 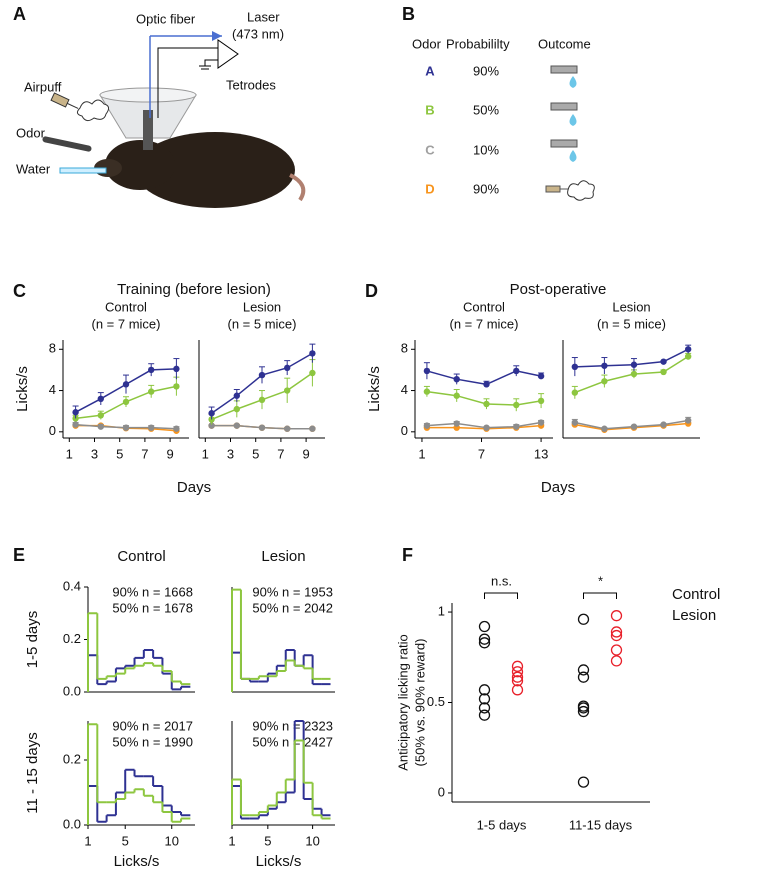 I want to click on probability: 10%, so click(x=486, y=149).